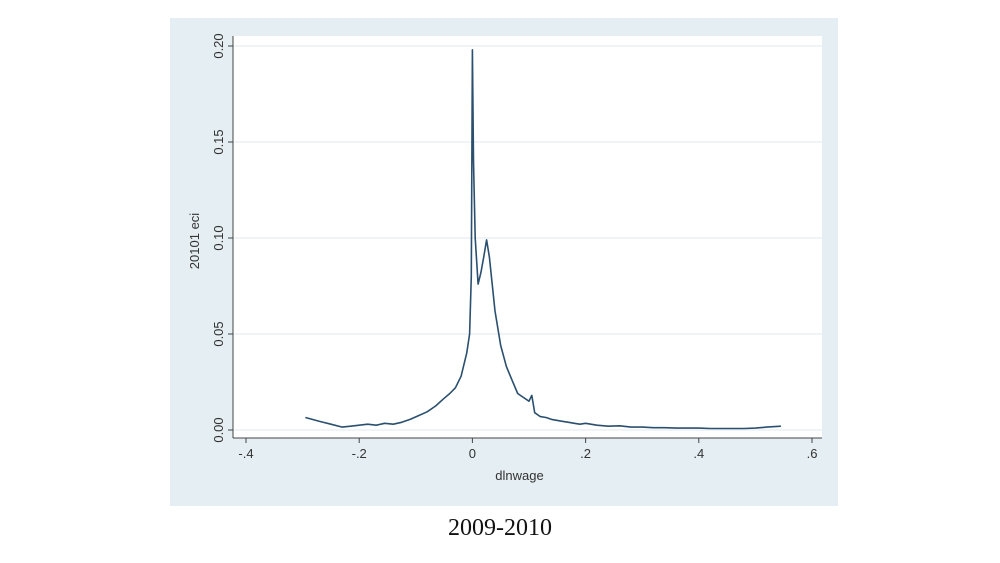 The height and width of the screenshot is (563, 1000). What do you see at coordinates (472, 453) in the screenshot?
I see `x-tick-label: 0` at bounding box center [472, 453].